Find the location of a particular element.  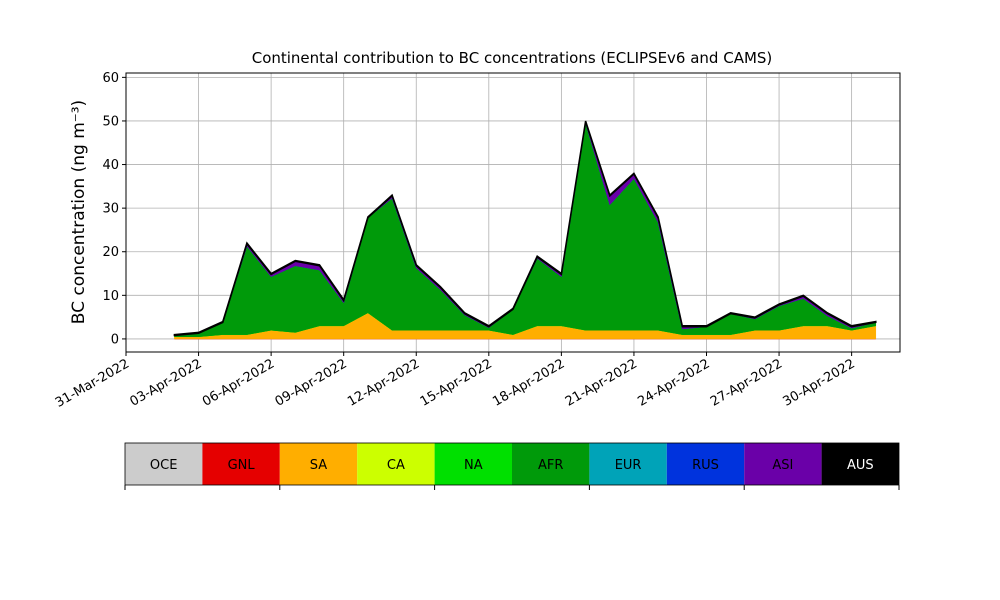

x-tick-label: 27-Apr-2022 is located at coordinates (746, 382).